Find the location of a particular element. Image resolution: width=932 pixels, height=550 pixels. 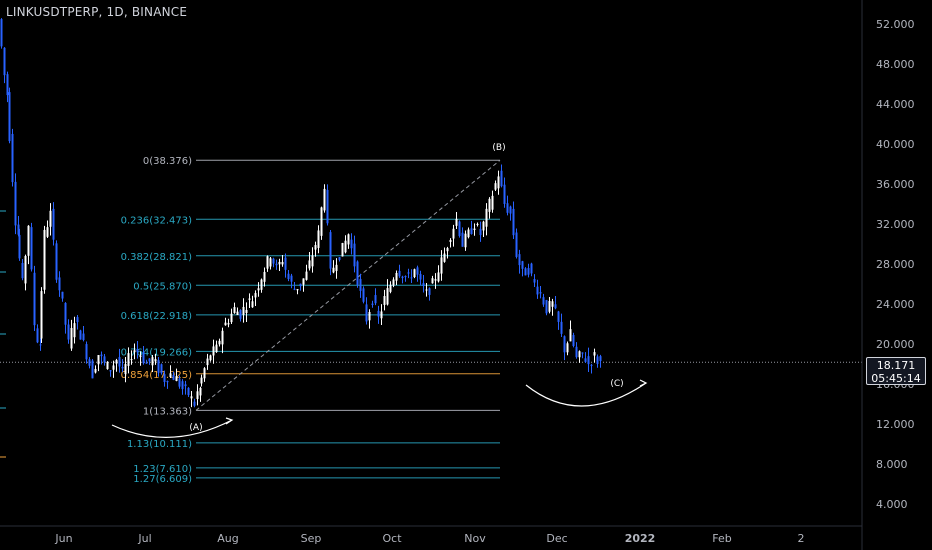

fib-level-label: 0.5(25.870) is located at coordinates (162, 286).